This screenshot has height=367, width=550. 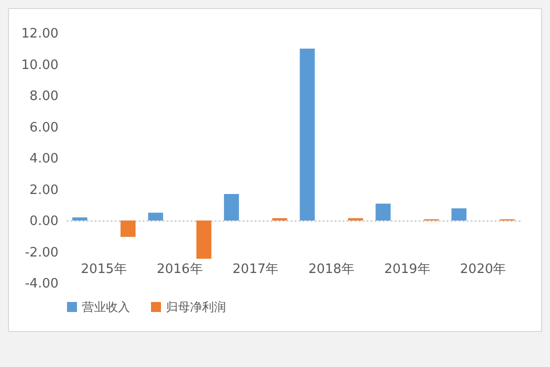 What do you see at coordinates (255, 269) in the screenshot?
I see `x-tick-label: 2017年` at bounding box center [255, 269].